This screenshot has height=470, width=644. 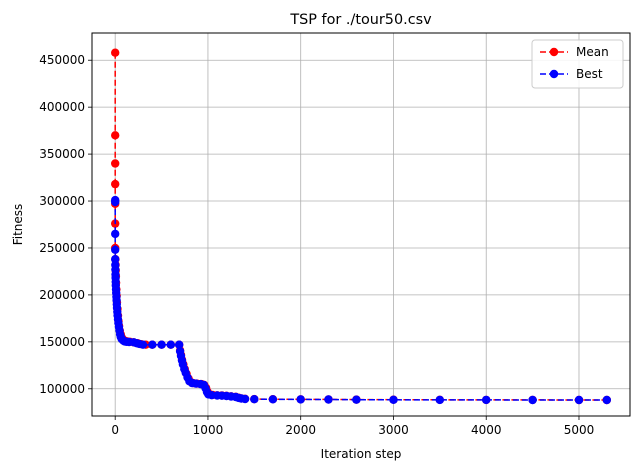 What do you see at coordinates (579, 430) in the screenshot?
I see `x-tick-label: 5000` at bounding box center [579, 430].